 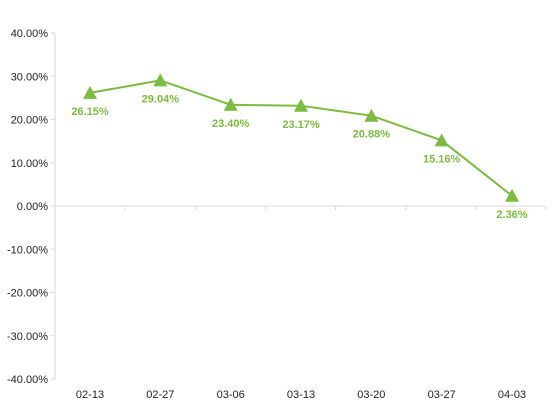 What do you see at coordinates (27, 250) in the screenshot?
I see `y-tick-label: -10.00%` at bounding box center [27, 250].